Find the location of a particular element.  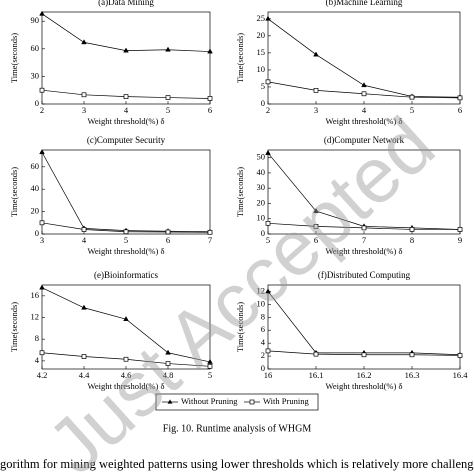

y-tick-label: 2 is located at coordinates (263, 355).